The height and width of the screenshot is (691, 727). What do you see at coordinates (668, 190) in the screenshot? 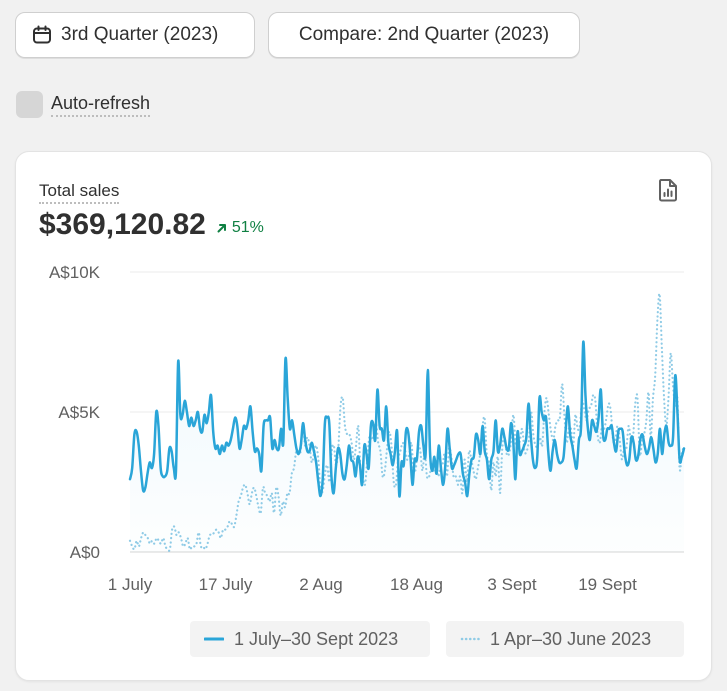
I see `report-icon` at bounding box center [668, 190].